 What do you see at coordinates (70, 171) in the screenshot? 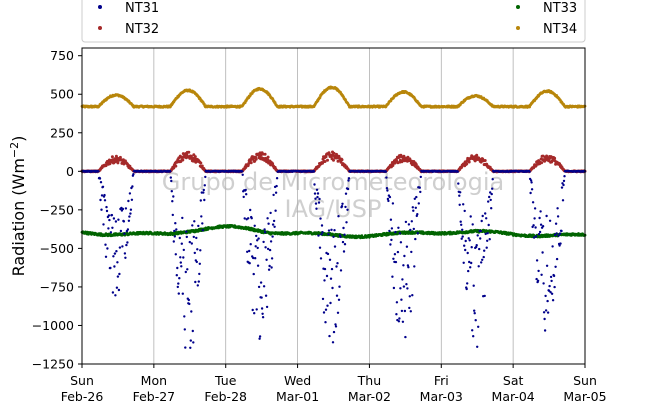
I see `y-tick-label: 0` at bounding box center [70, 171].